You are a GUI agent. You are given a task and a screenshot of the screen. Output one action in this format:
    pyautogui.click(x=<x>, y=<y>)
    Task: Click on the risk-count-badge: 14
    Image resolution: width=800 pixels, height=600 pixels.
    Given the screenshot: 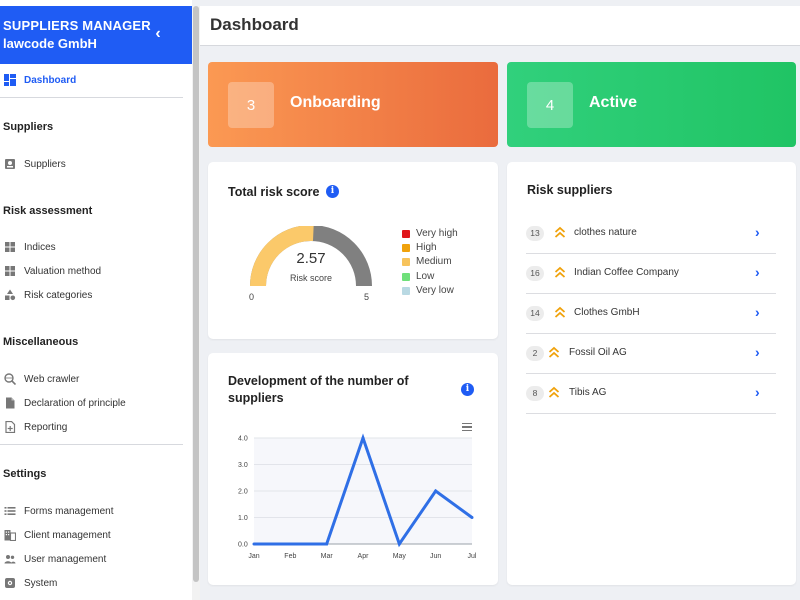 What is the action you would take?
    pyautogui.click(x=535, y=313)
    